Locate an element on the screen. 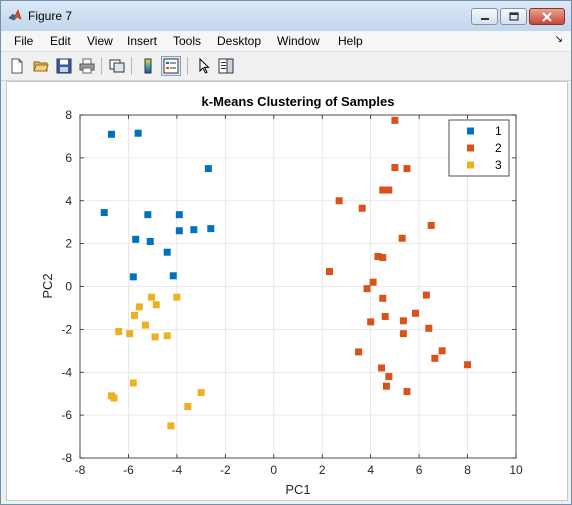 This screenshot has width=572, height=505. minimize-icon is located at coordinates (484, 18).